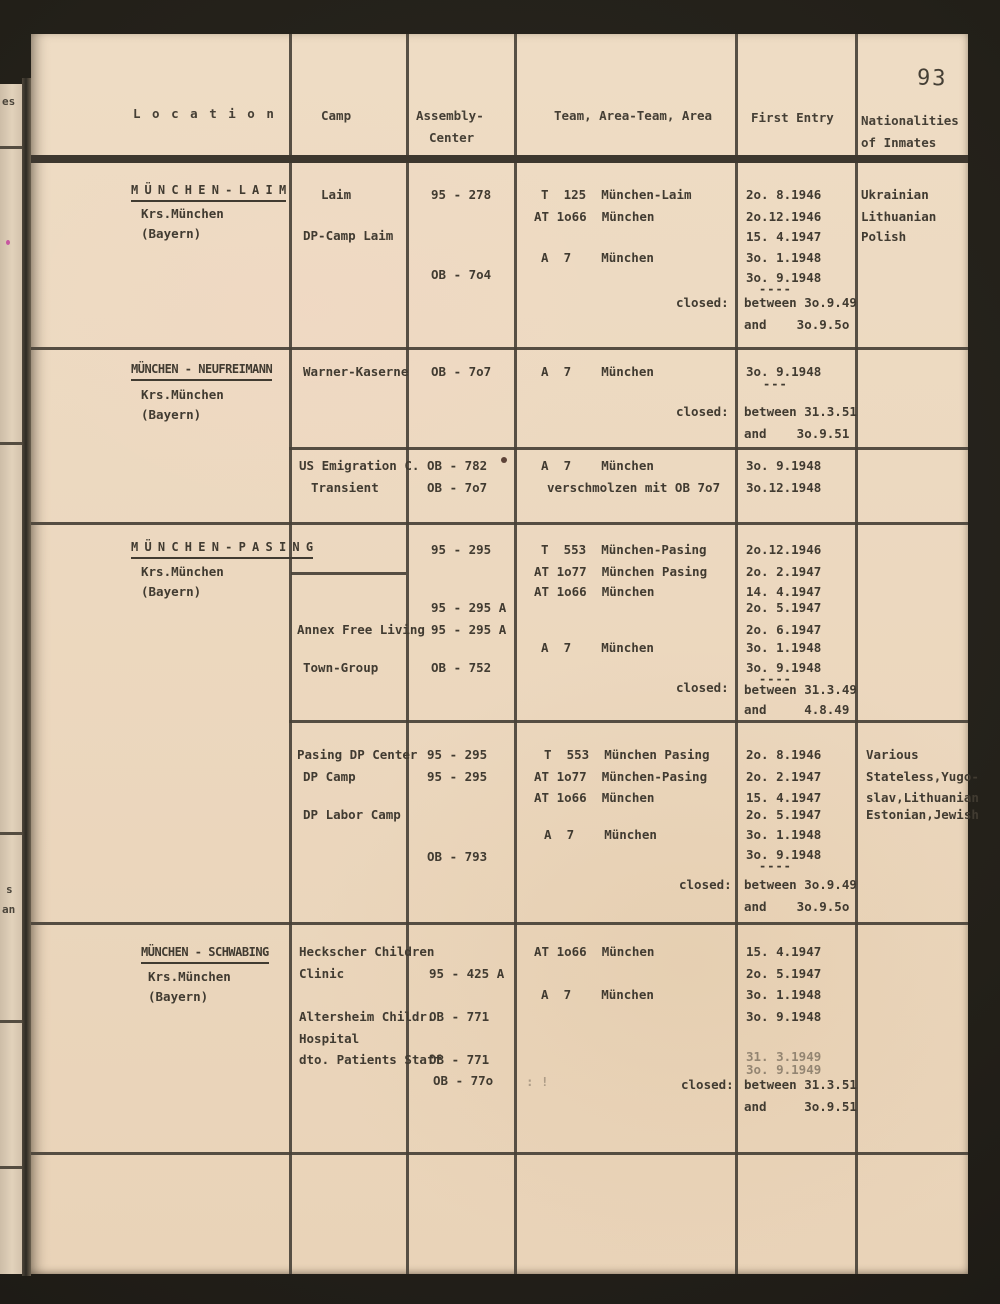 The width and height of the screenshot is (1000, 1304). I want to click on location-title: M Ü N C H E N - L A I M, so click(208, 192).